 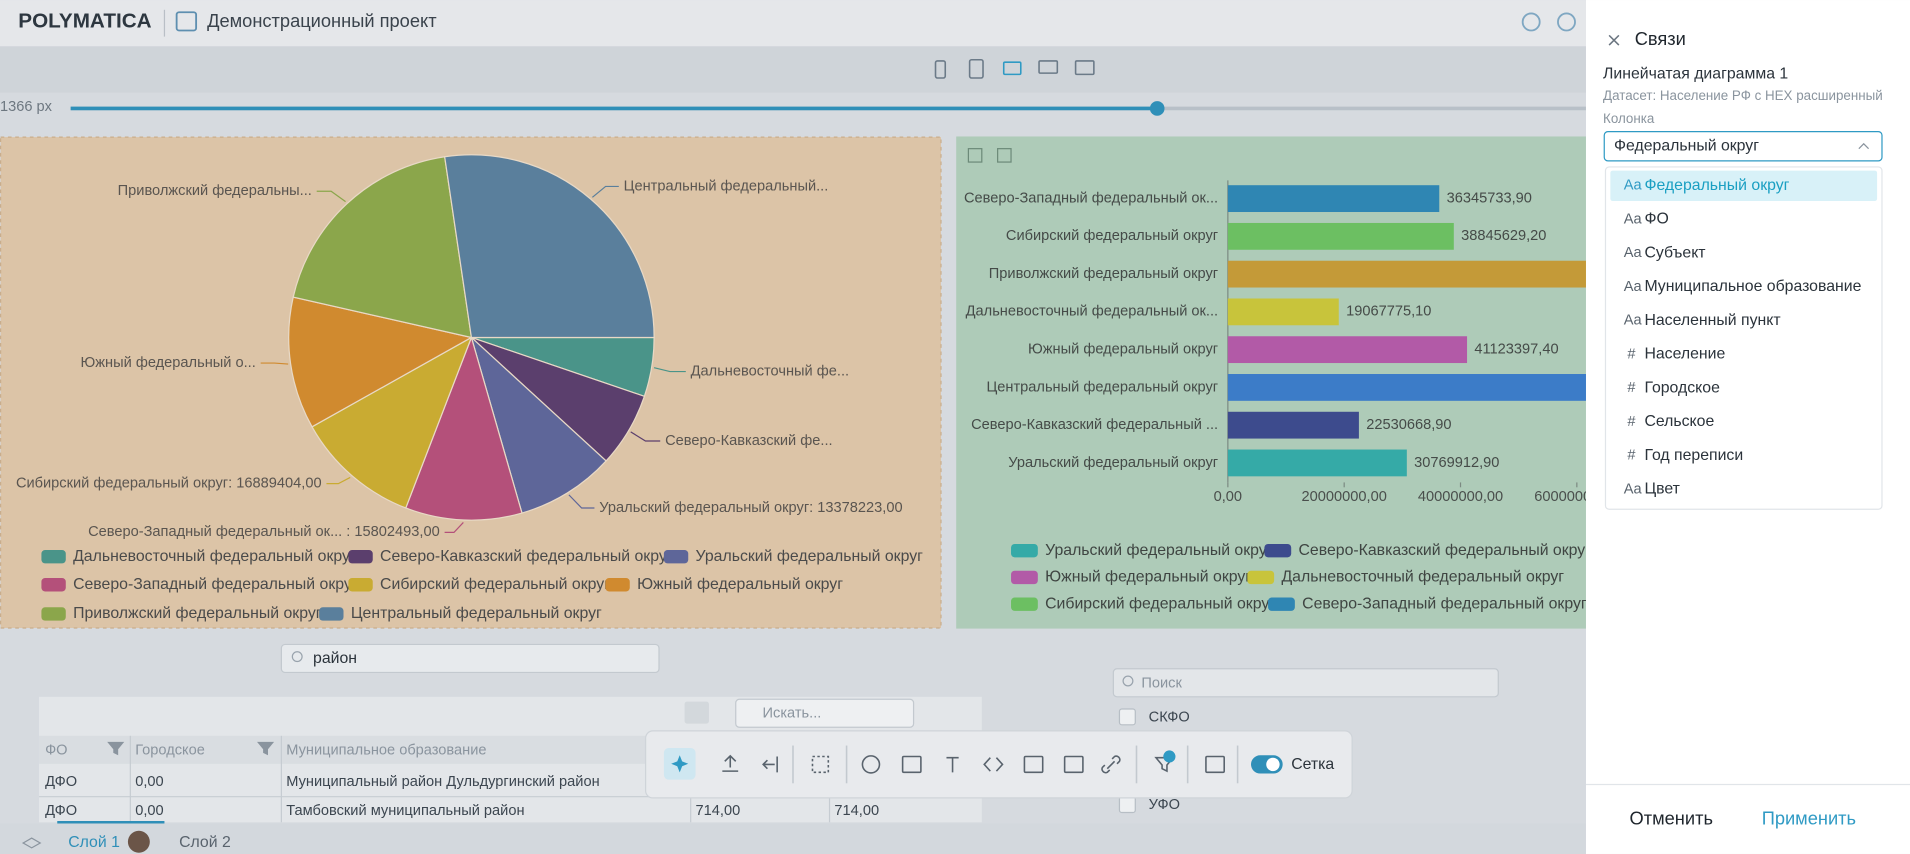 I want to click on project-icon, so click(x=186, y=21).